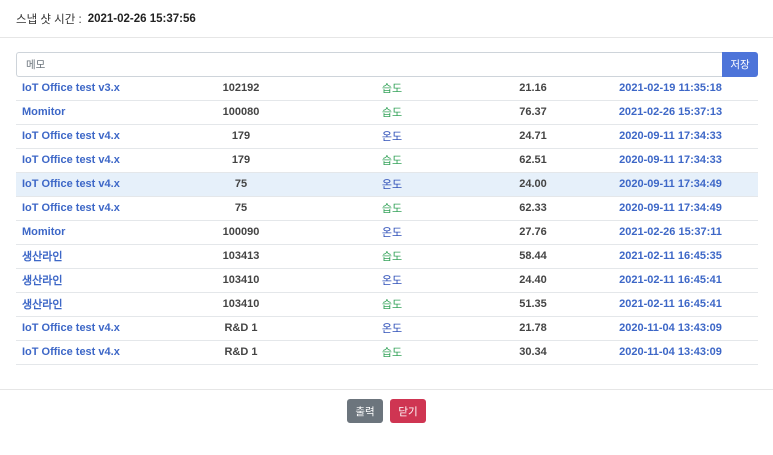 The width and height of the screenshot is (773, 455). What do you see at coordinates (408, 411) in the screenshot?
I see `close-button: 닫기` at bounding box center [408, 411].